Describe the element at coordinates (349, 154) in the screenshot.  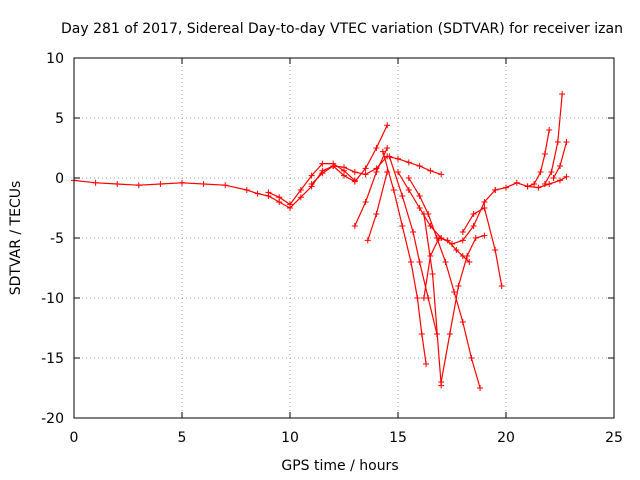
I see `series-band-b` at that location.